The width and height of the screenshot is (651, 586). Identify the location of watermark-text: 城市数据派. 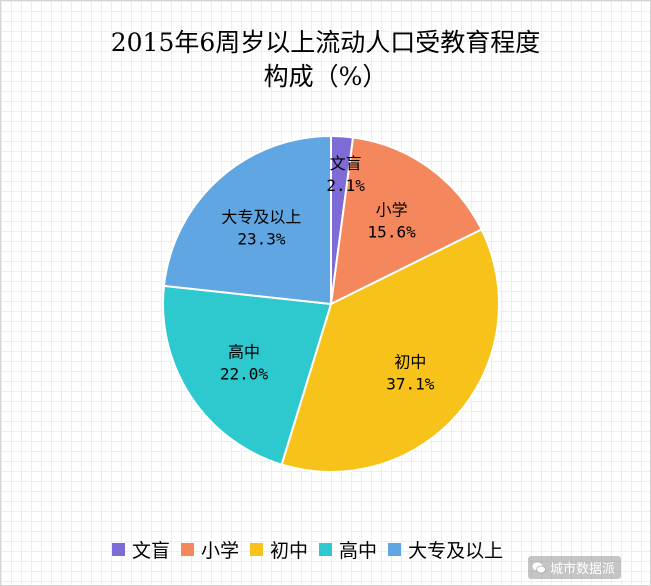
(583, 569).